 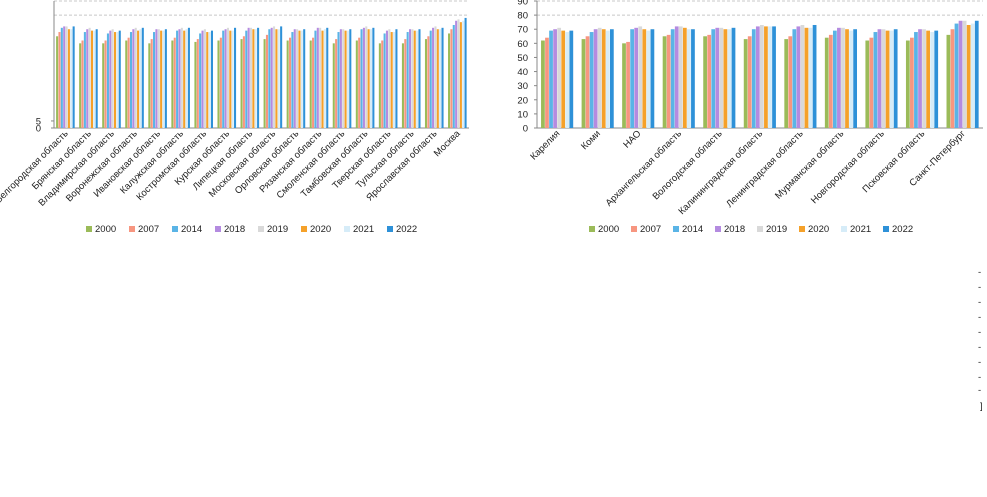 What do you see at coordinates (608, 229) in the screenshot?
I see `legend-label-2000: 2000` at bounding box center [608, 229].